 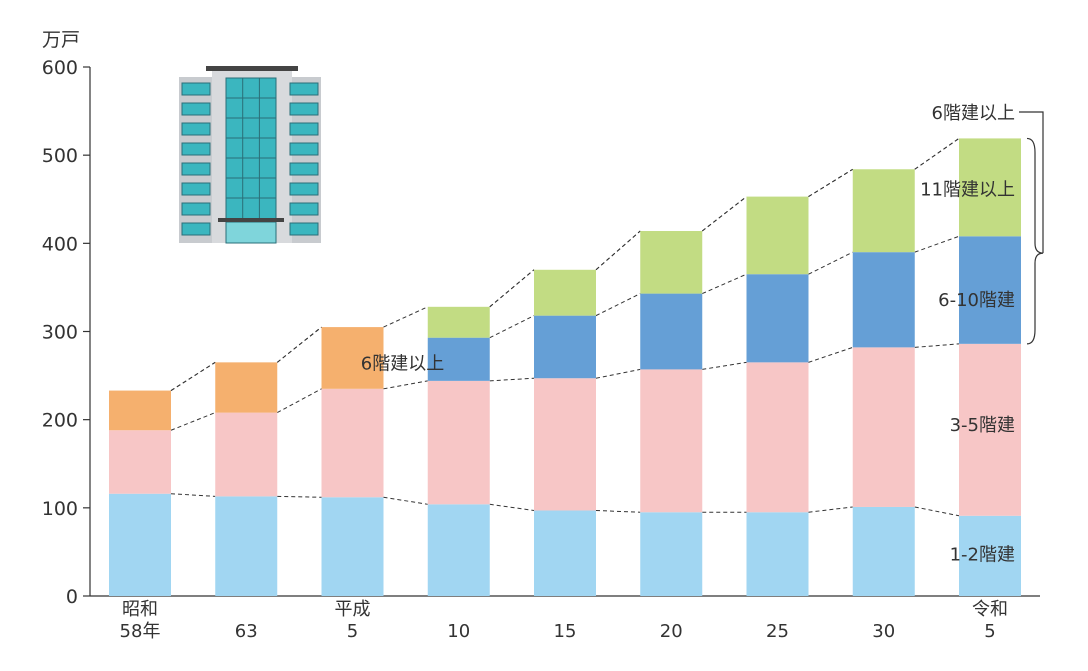 I want to click on x-category-line: 15, so click(x=565, y=631).